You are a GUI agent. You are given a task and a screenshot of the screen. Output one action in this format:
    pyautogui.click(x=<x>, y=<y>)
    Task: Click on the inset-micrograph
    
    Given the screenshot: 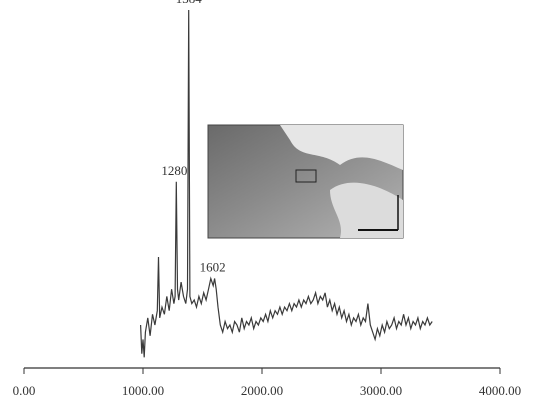 What is the action you would take?
    pyautogui.click(x=305, y=181)
    